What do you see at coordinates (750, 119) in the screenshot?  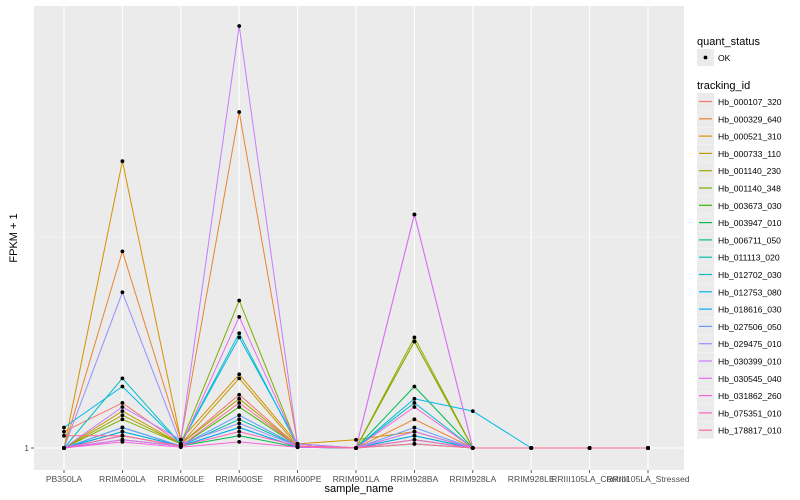 I see `legend-label: Hb_000329_640` at bounding box center [750, 119].